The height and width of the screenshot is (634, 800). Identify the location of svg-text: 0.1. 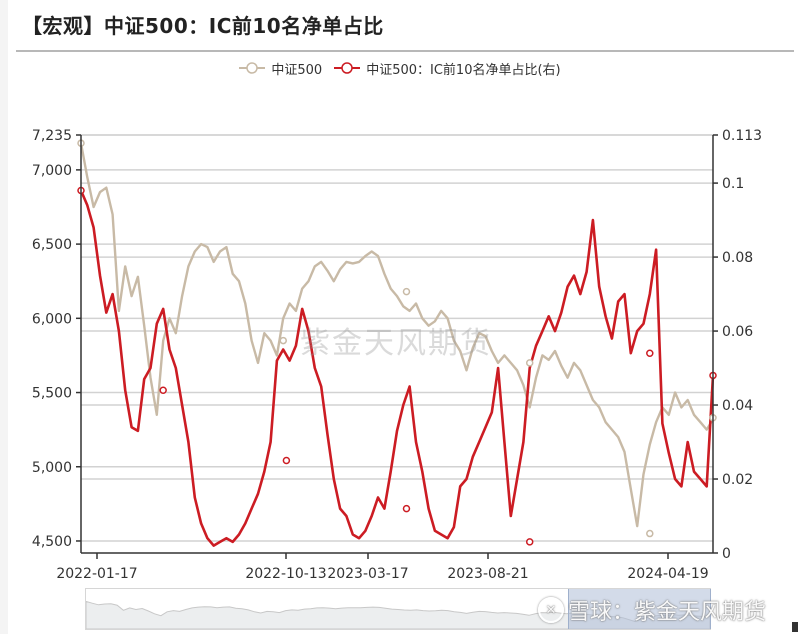
(733, 184).